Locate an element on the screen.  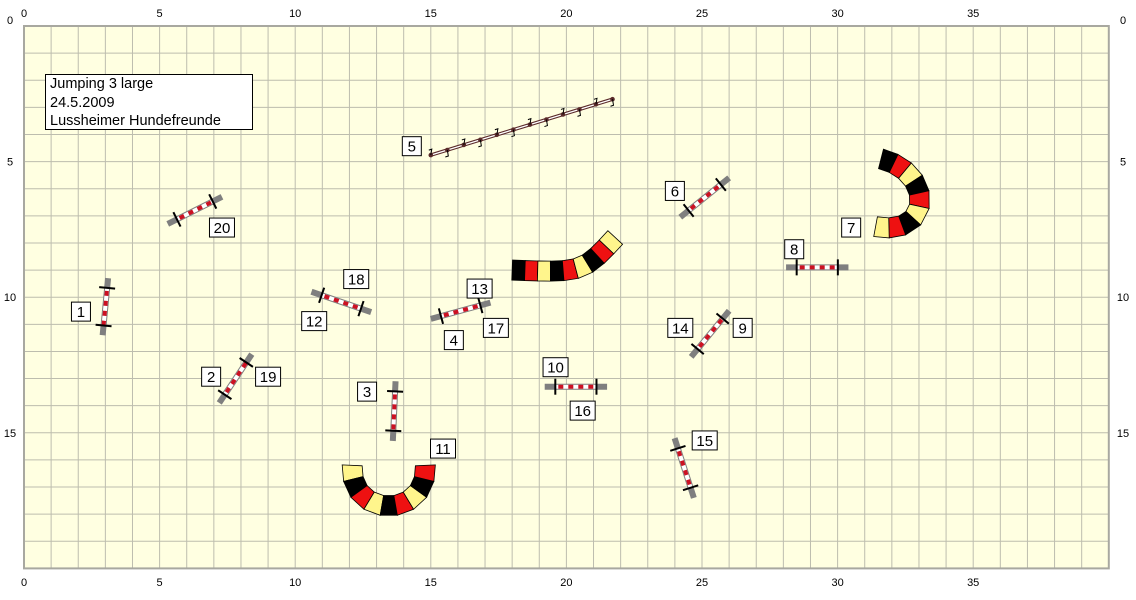
y-tick-label-right: 10 is located at coordinates (1123, 298).